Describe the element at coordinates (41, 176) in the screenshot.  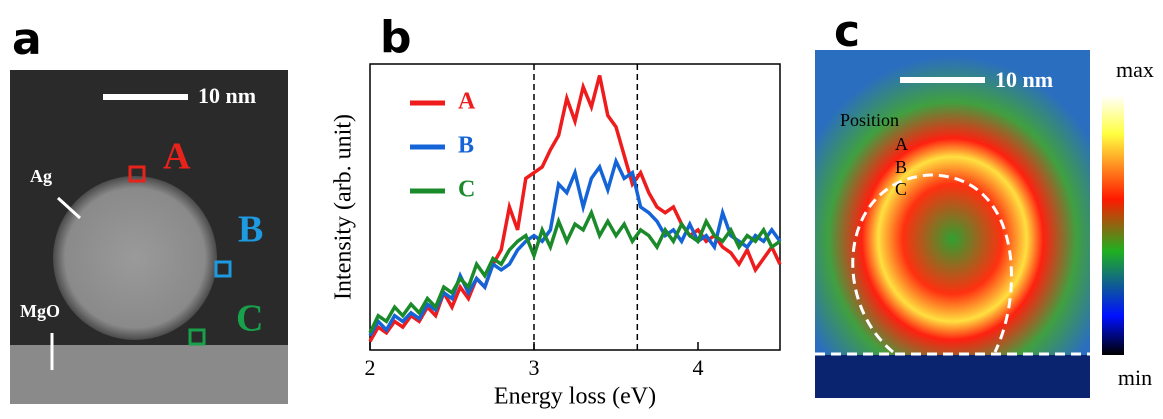
I see `annotation: Ag` at that location.